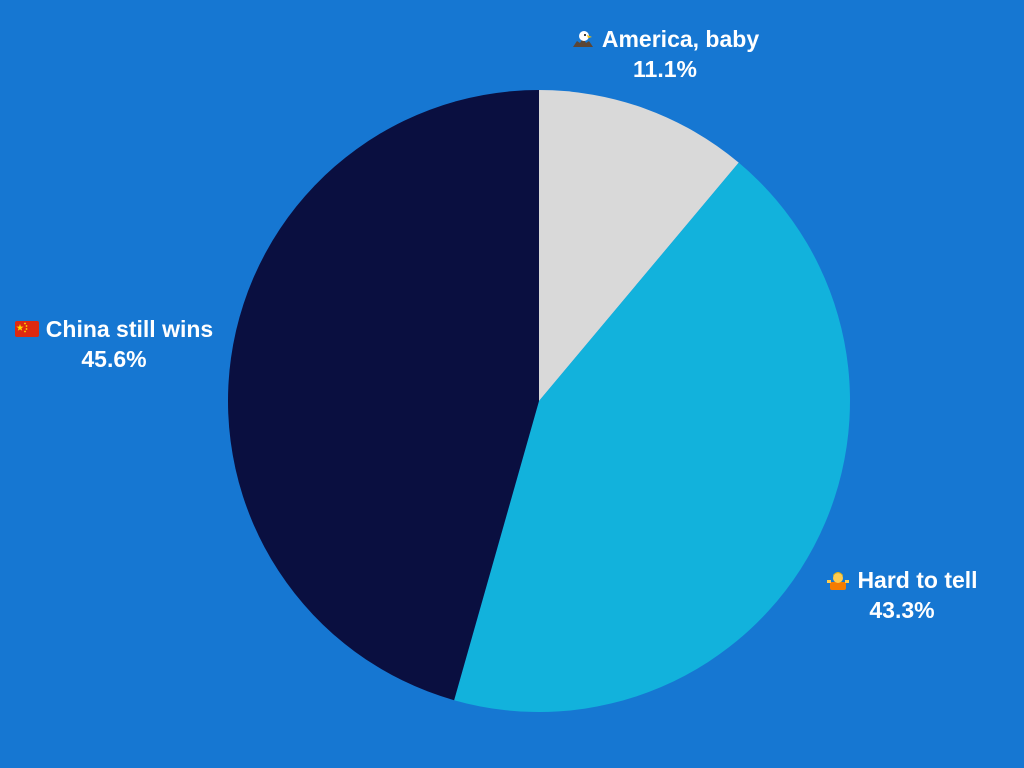 Image resolution: width=1024 pixels, height=768 pixels. What do you see at coordinates (114, 359) in the screenshot?
I see `slice-label-value: 45.6%` at bounding box center [114, 359].